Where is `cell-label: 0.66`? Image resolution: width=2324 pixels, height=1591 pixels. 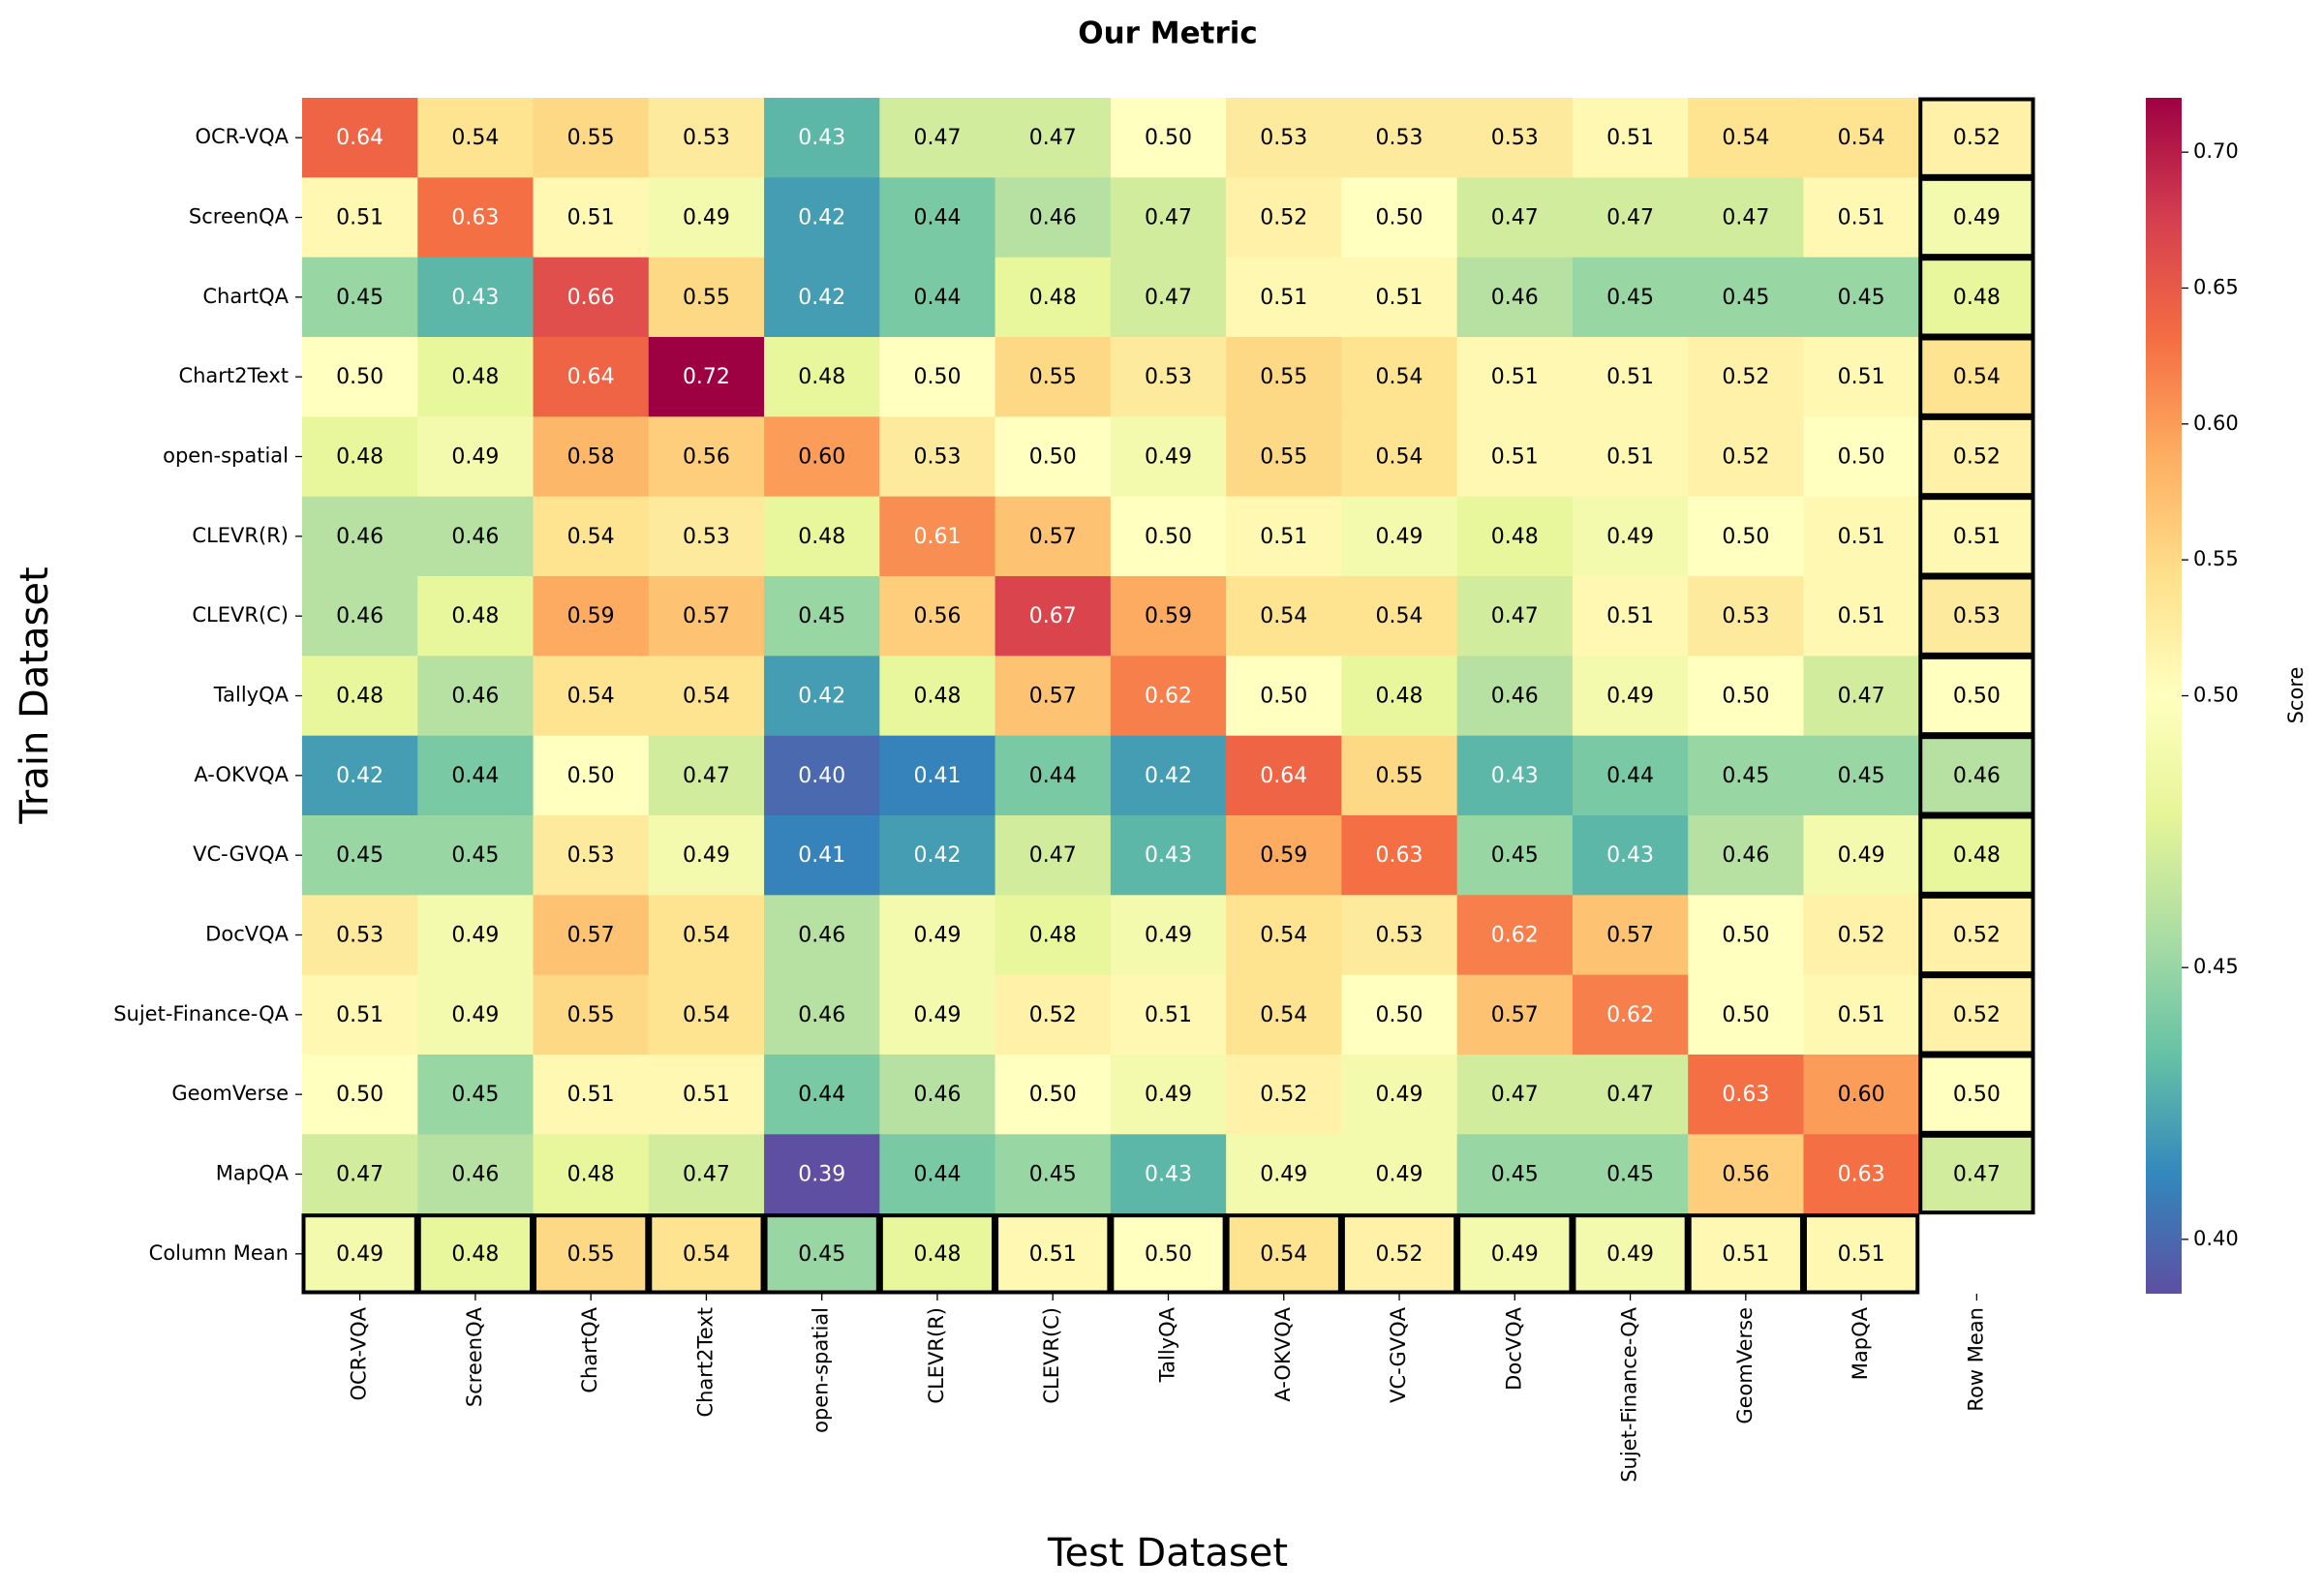 cell-label: 0.66 is located at coordinates (591, 298).